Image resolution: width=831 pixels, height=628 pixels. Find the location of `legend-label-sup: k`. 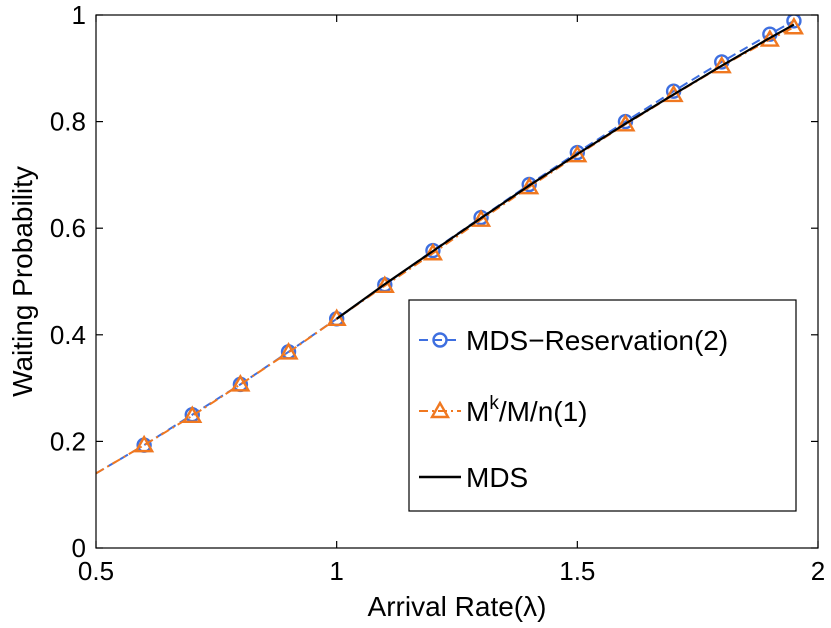

legend-label-sup: k is located at coordinates (494, 403).